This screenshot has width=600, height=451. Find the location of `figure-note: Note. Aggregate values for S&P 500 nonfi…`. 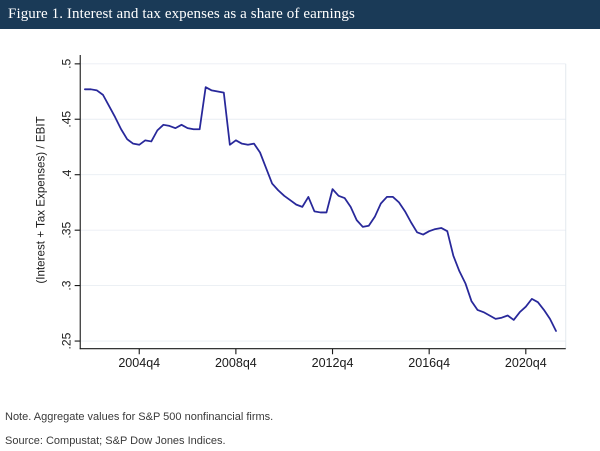

figure-note: Note. Aggregate values for S&P 500 nonfi… is located at coordinates (139, 417).